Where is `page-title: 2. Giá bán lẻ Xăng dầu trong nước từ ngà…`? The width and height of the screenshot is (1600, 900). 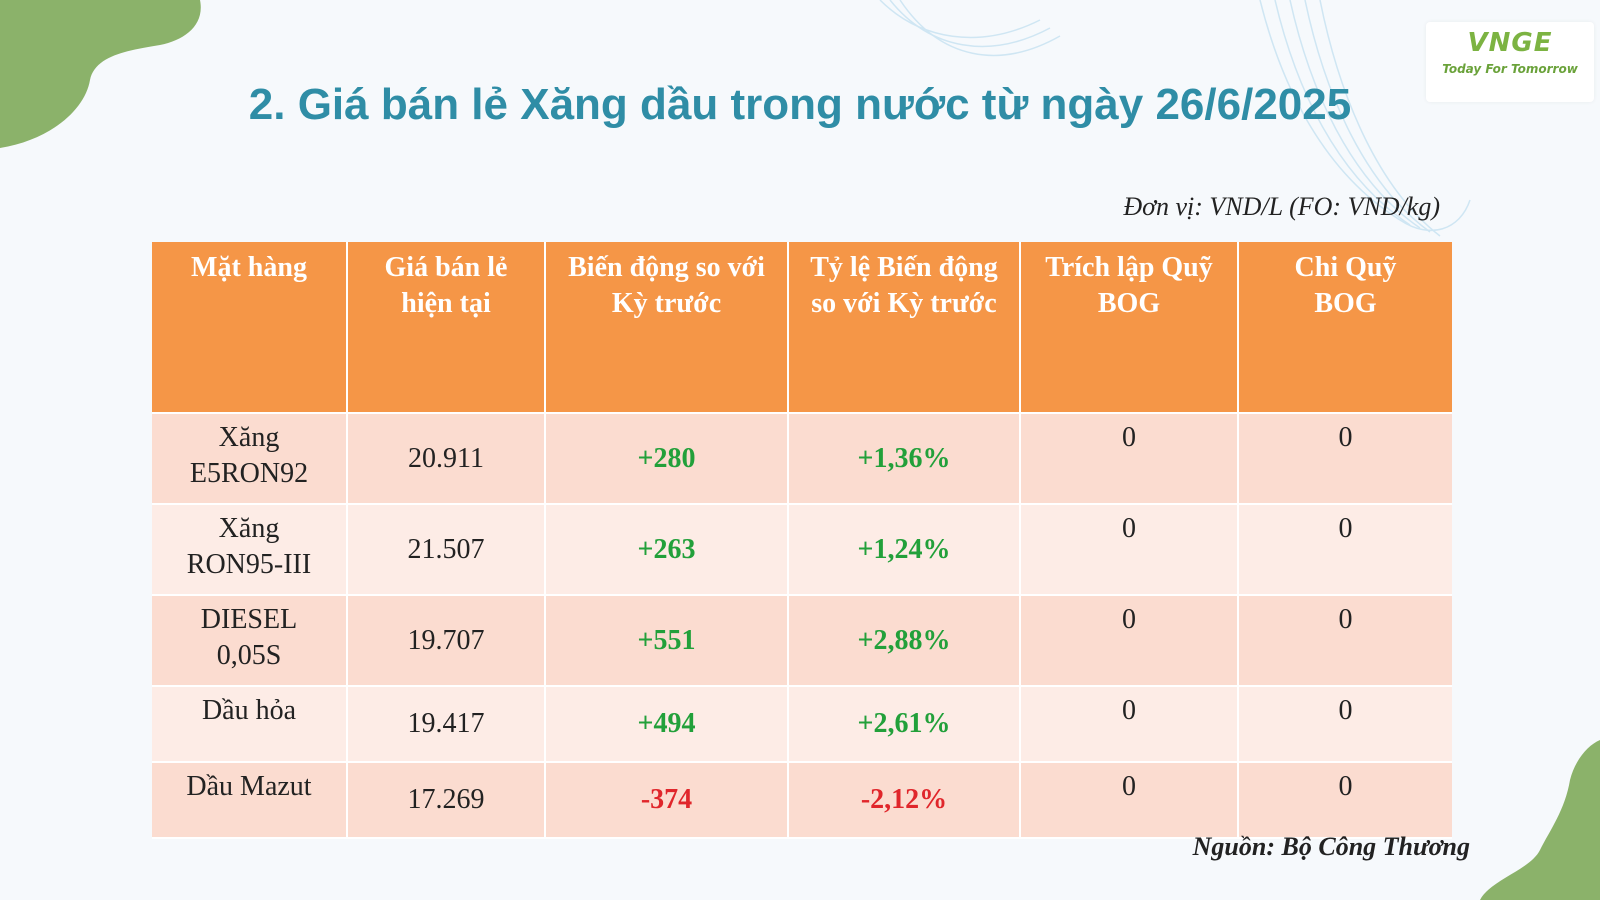 page-title: 2. Giá bán lẻ Xăng dầu trong nước từ ngà… is located at coordinates (800, 104).